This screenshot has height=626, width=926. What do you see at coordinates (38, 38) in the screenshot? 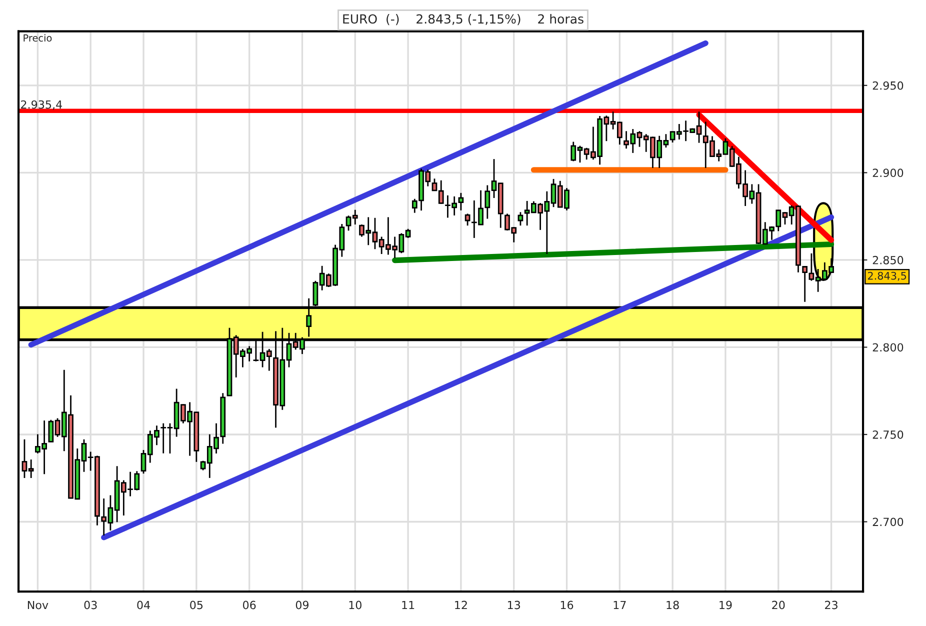
I see `y-axis-title: Precio` at bounding box center [38, 38].